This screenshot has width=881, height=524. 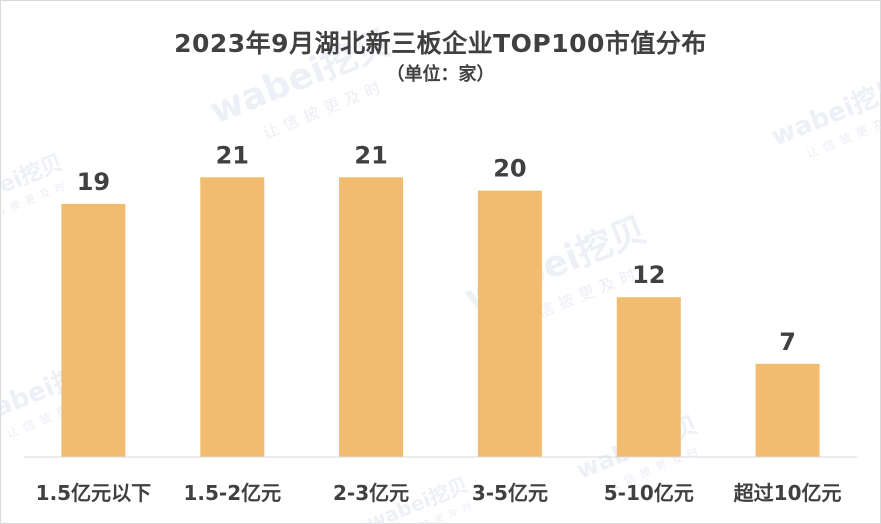 I want to click on data-label: 19, so click(x=93, y=182).